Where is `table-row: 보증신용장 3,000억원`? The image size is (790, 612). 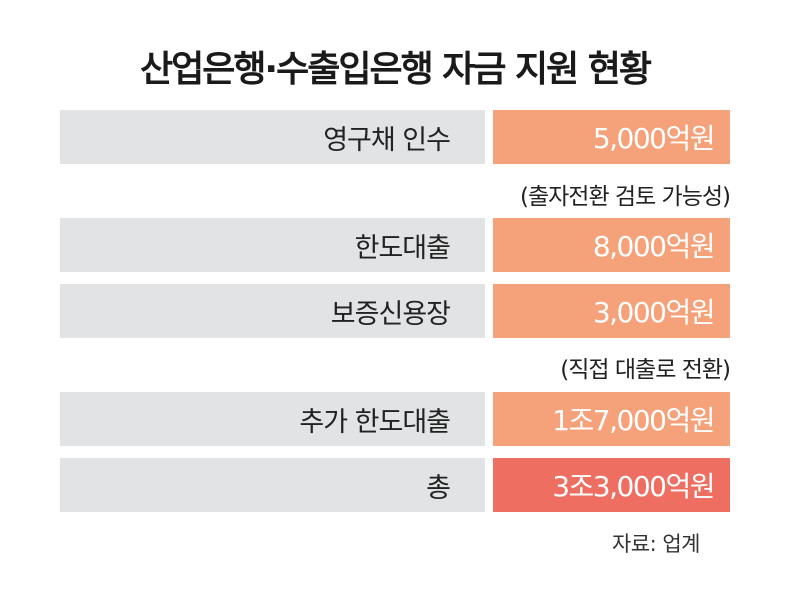
table-row: 보증신용장 3,000억원 is located at coordinates (395, 311).